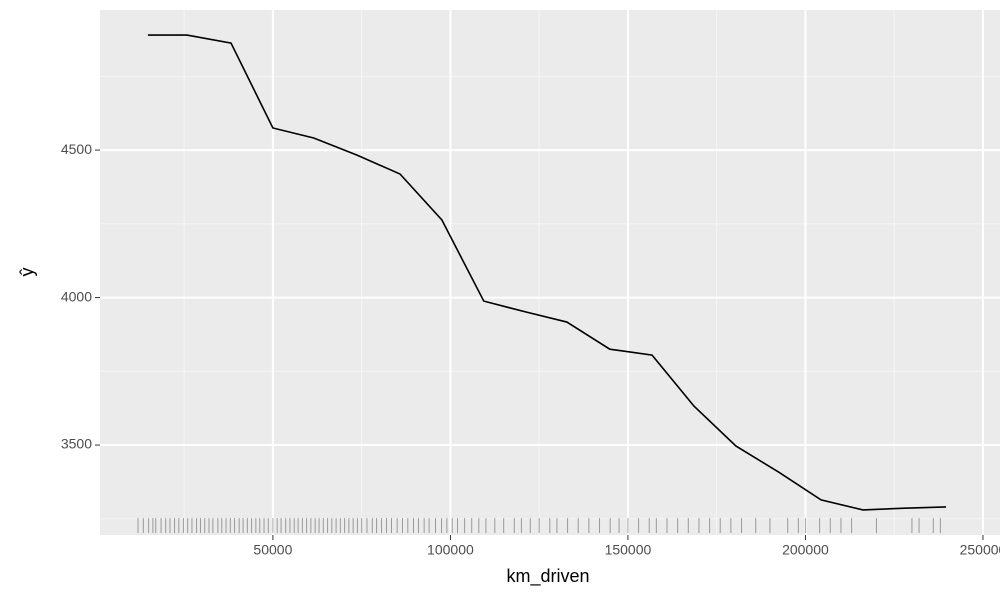 The height and width of the screenshot is (600, 1000). I want to click on x-tick-label: 150000, so click(628, 550).